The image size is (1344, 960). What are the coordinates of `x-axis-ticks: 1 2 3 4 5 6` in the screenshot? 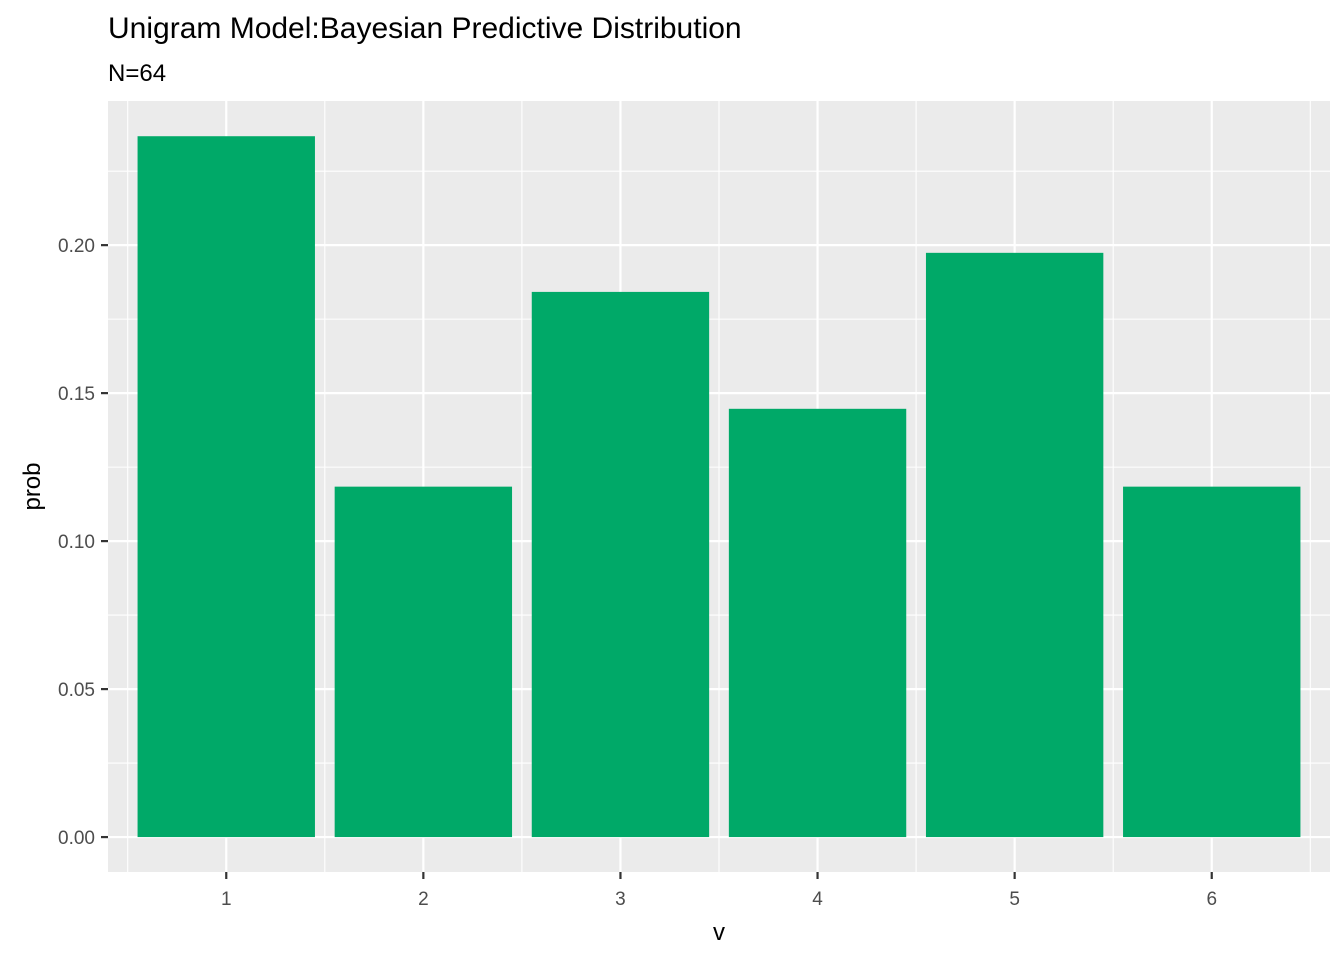 It's located at (719, 891).